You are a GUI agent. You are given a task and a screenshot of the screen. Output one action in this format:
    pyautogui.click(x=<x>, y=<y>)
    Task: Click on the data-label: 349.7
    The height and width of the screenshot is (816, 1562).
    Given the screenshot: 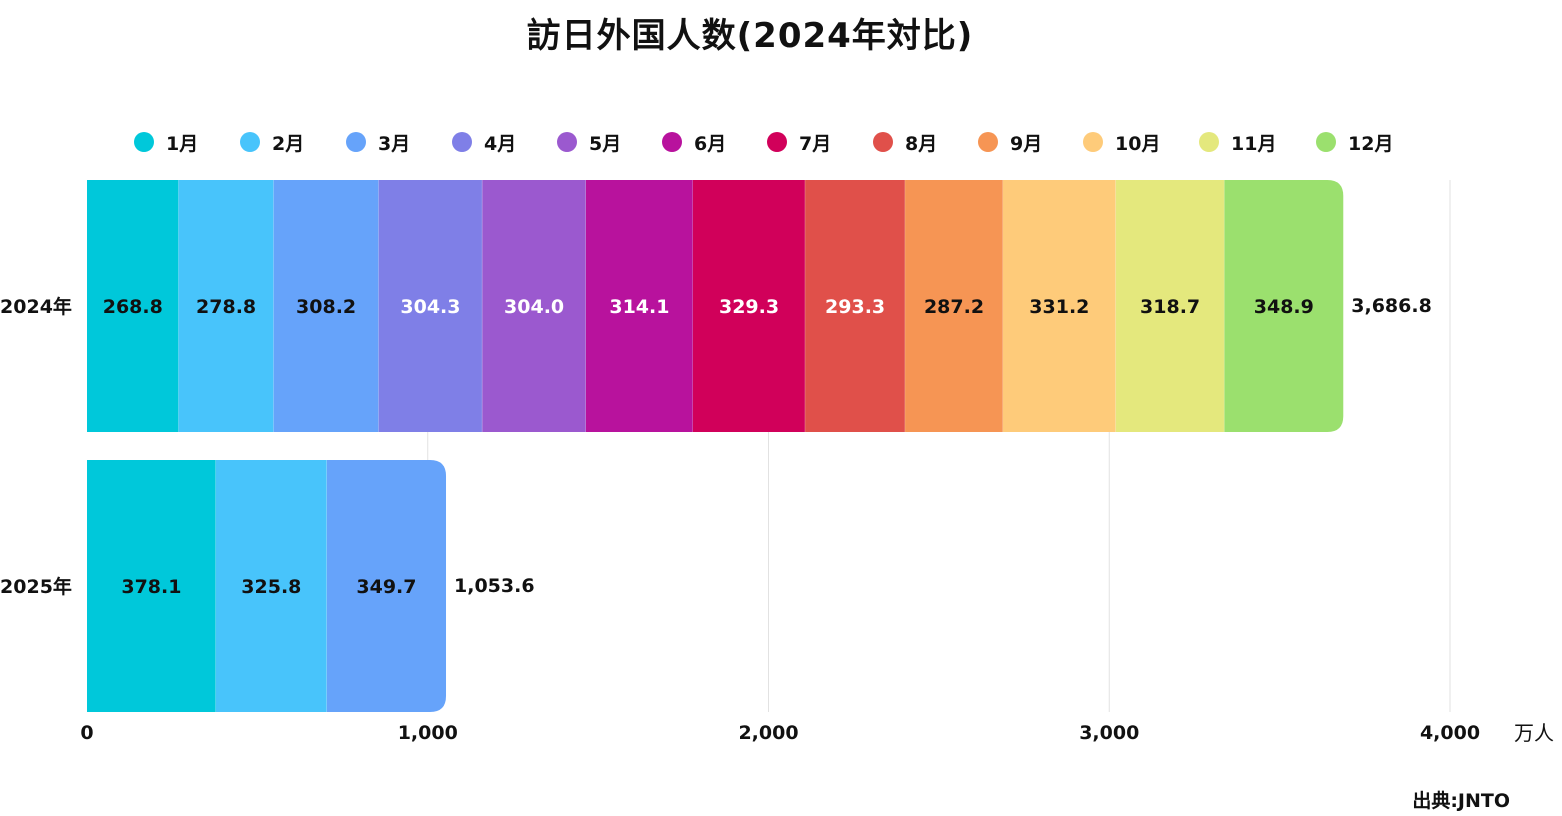 What is the action you would take?
    pyautogui.click(x=386, y=587)
    